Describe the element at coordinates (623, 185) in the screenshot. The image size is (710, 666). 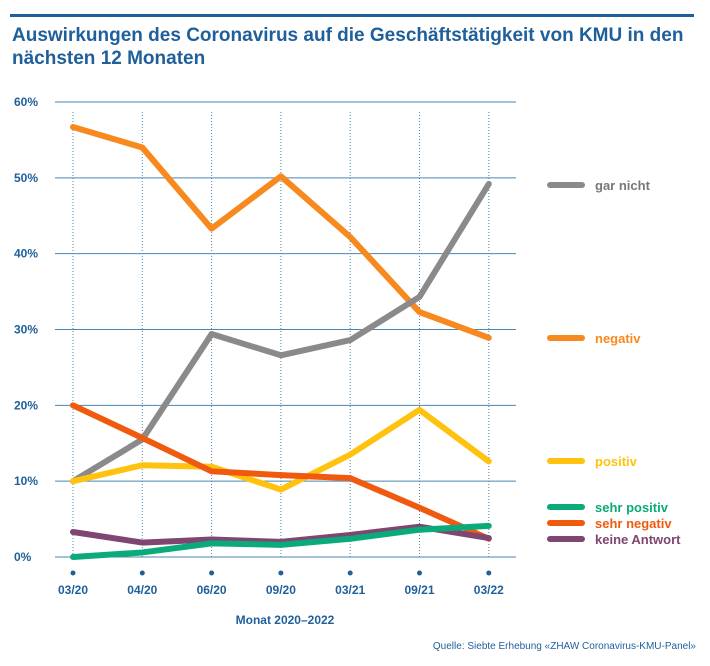
I see `legend-label: gar nicht` at that location.